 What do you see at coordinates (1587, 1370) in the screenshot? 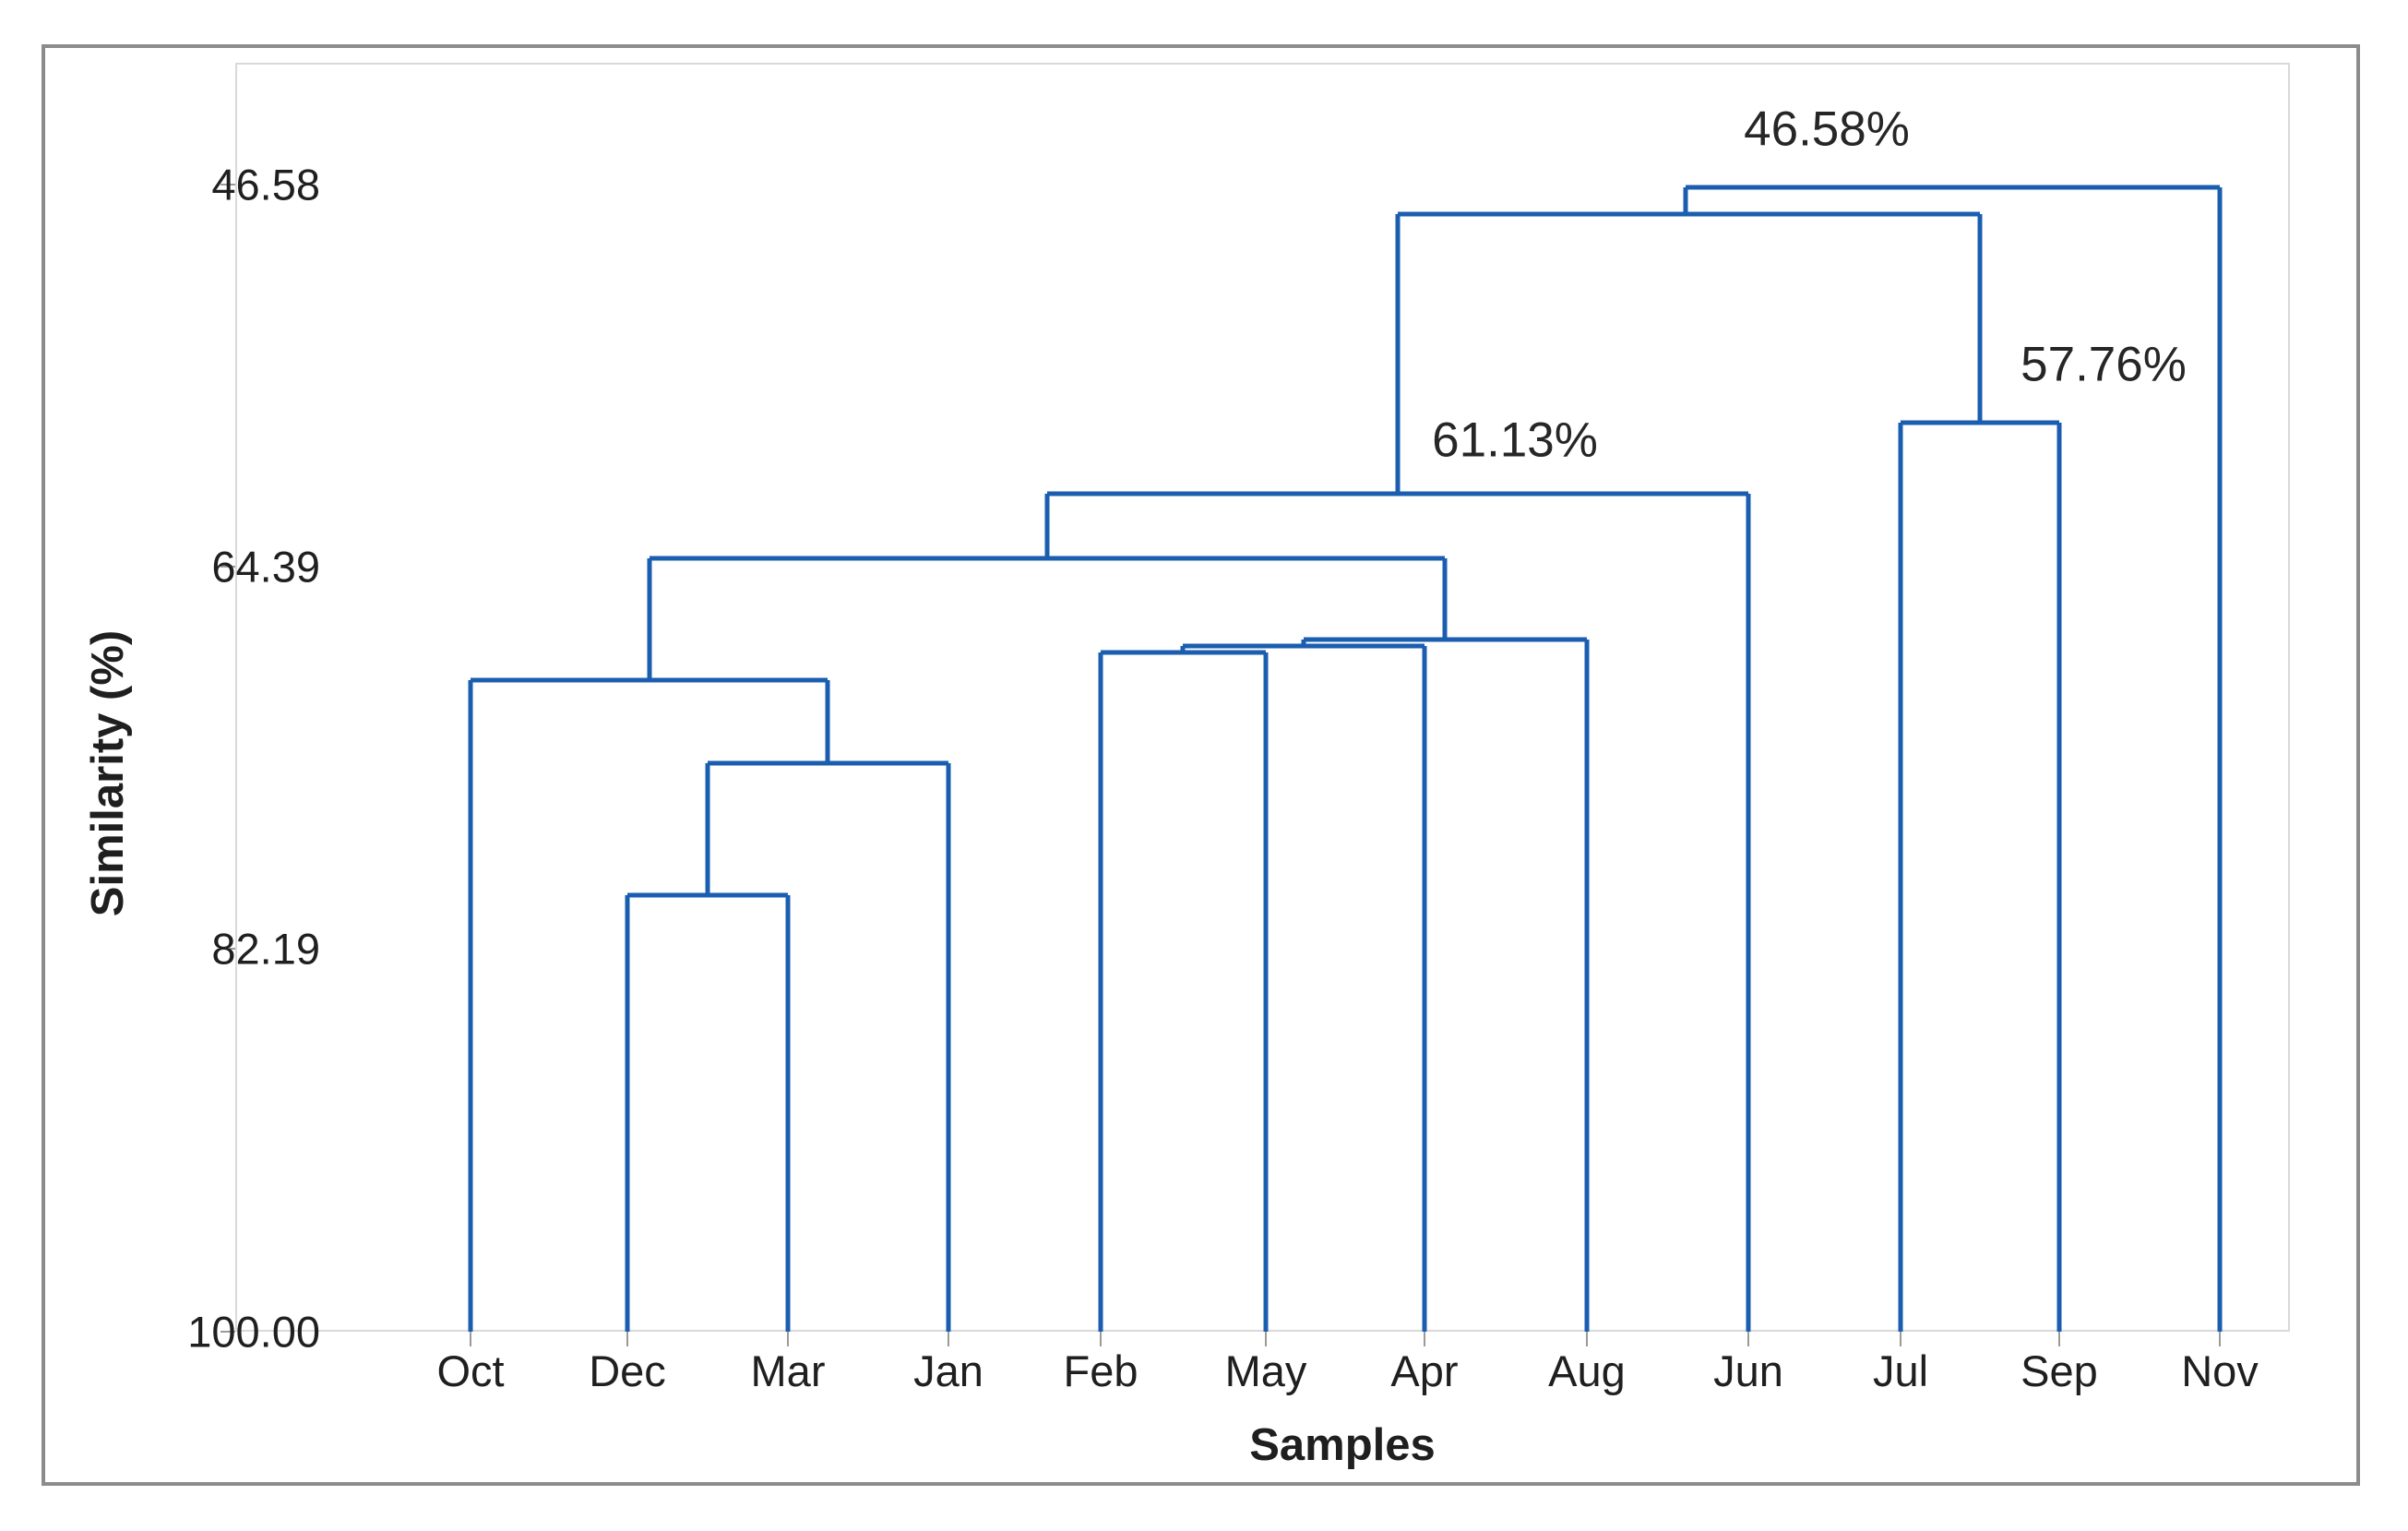
I see `x-axis-label: Aug` at bounding box center [1587, 1370].